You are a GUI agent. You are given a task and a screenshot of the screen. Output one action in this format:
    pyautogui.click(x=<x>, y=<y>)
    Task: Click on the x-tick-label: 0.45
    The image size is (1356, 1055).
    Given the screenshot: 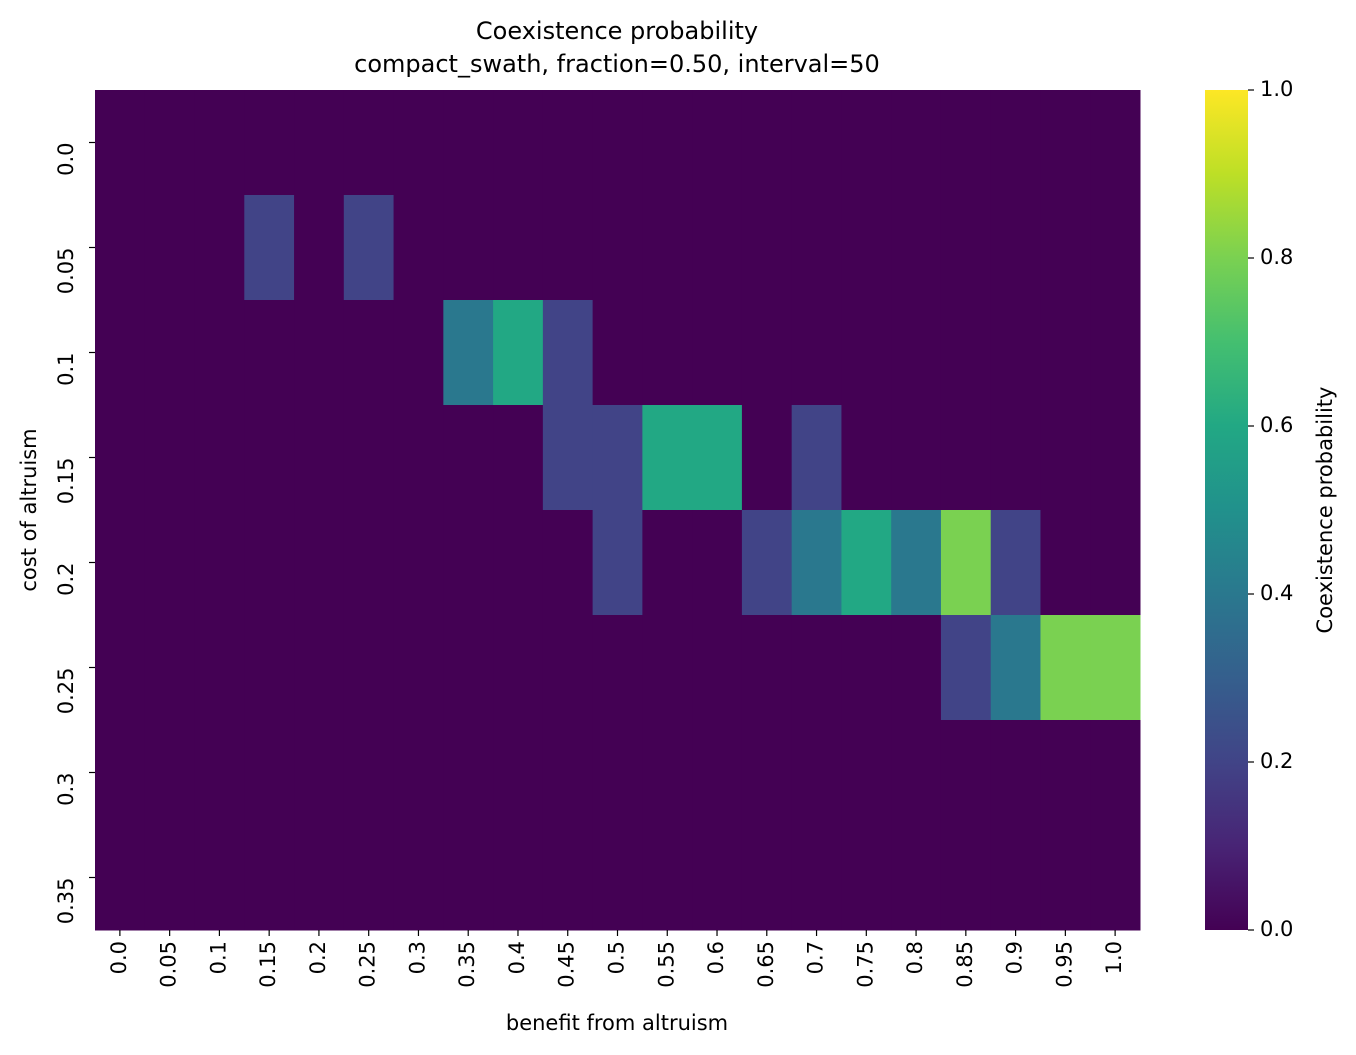 What is the action you would take?
    pyautogui.click(x=567, y=964)
    